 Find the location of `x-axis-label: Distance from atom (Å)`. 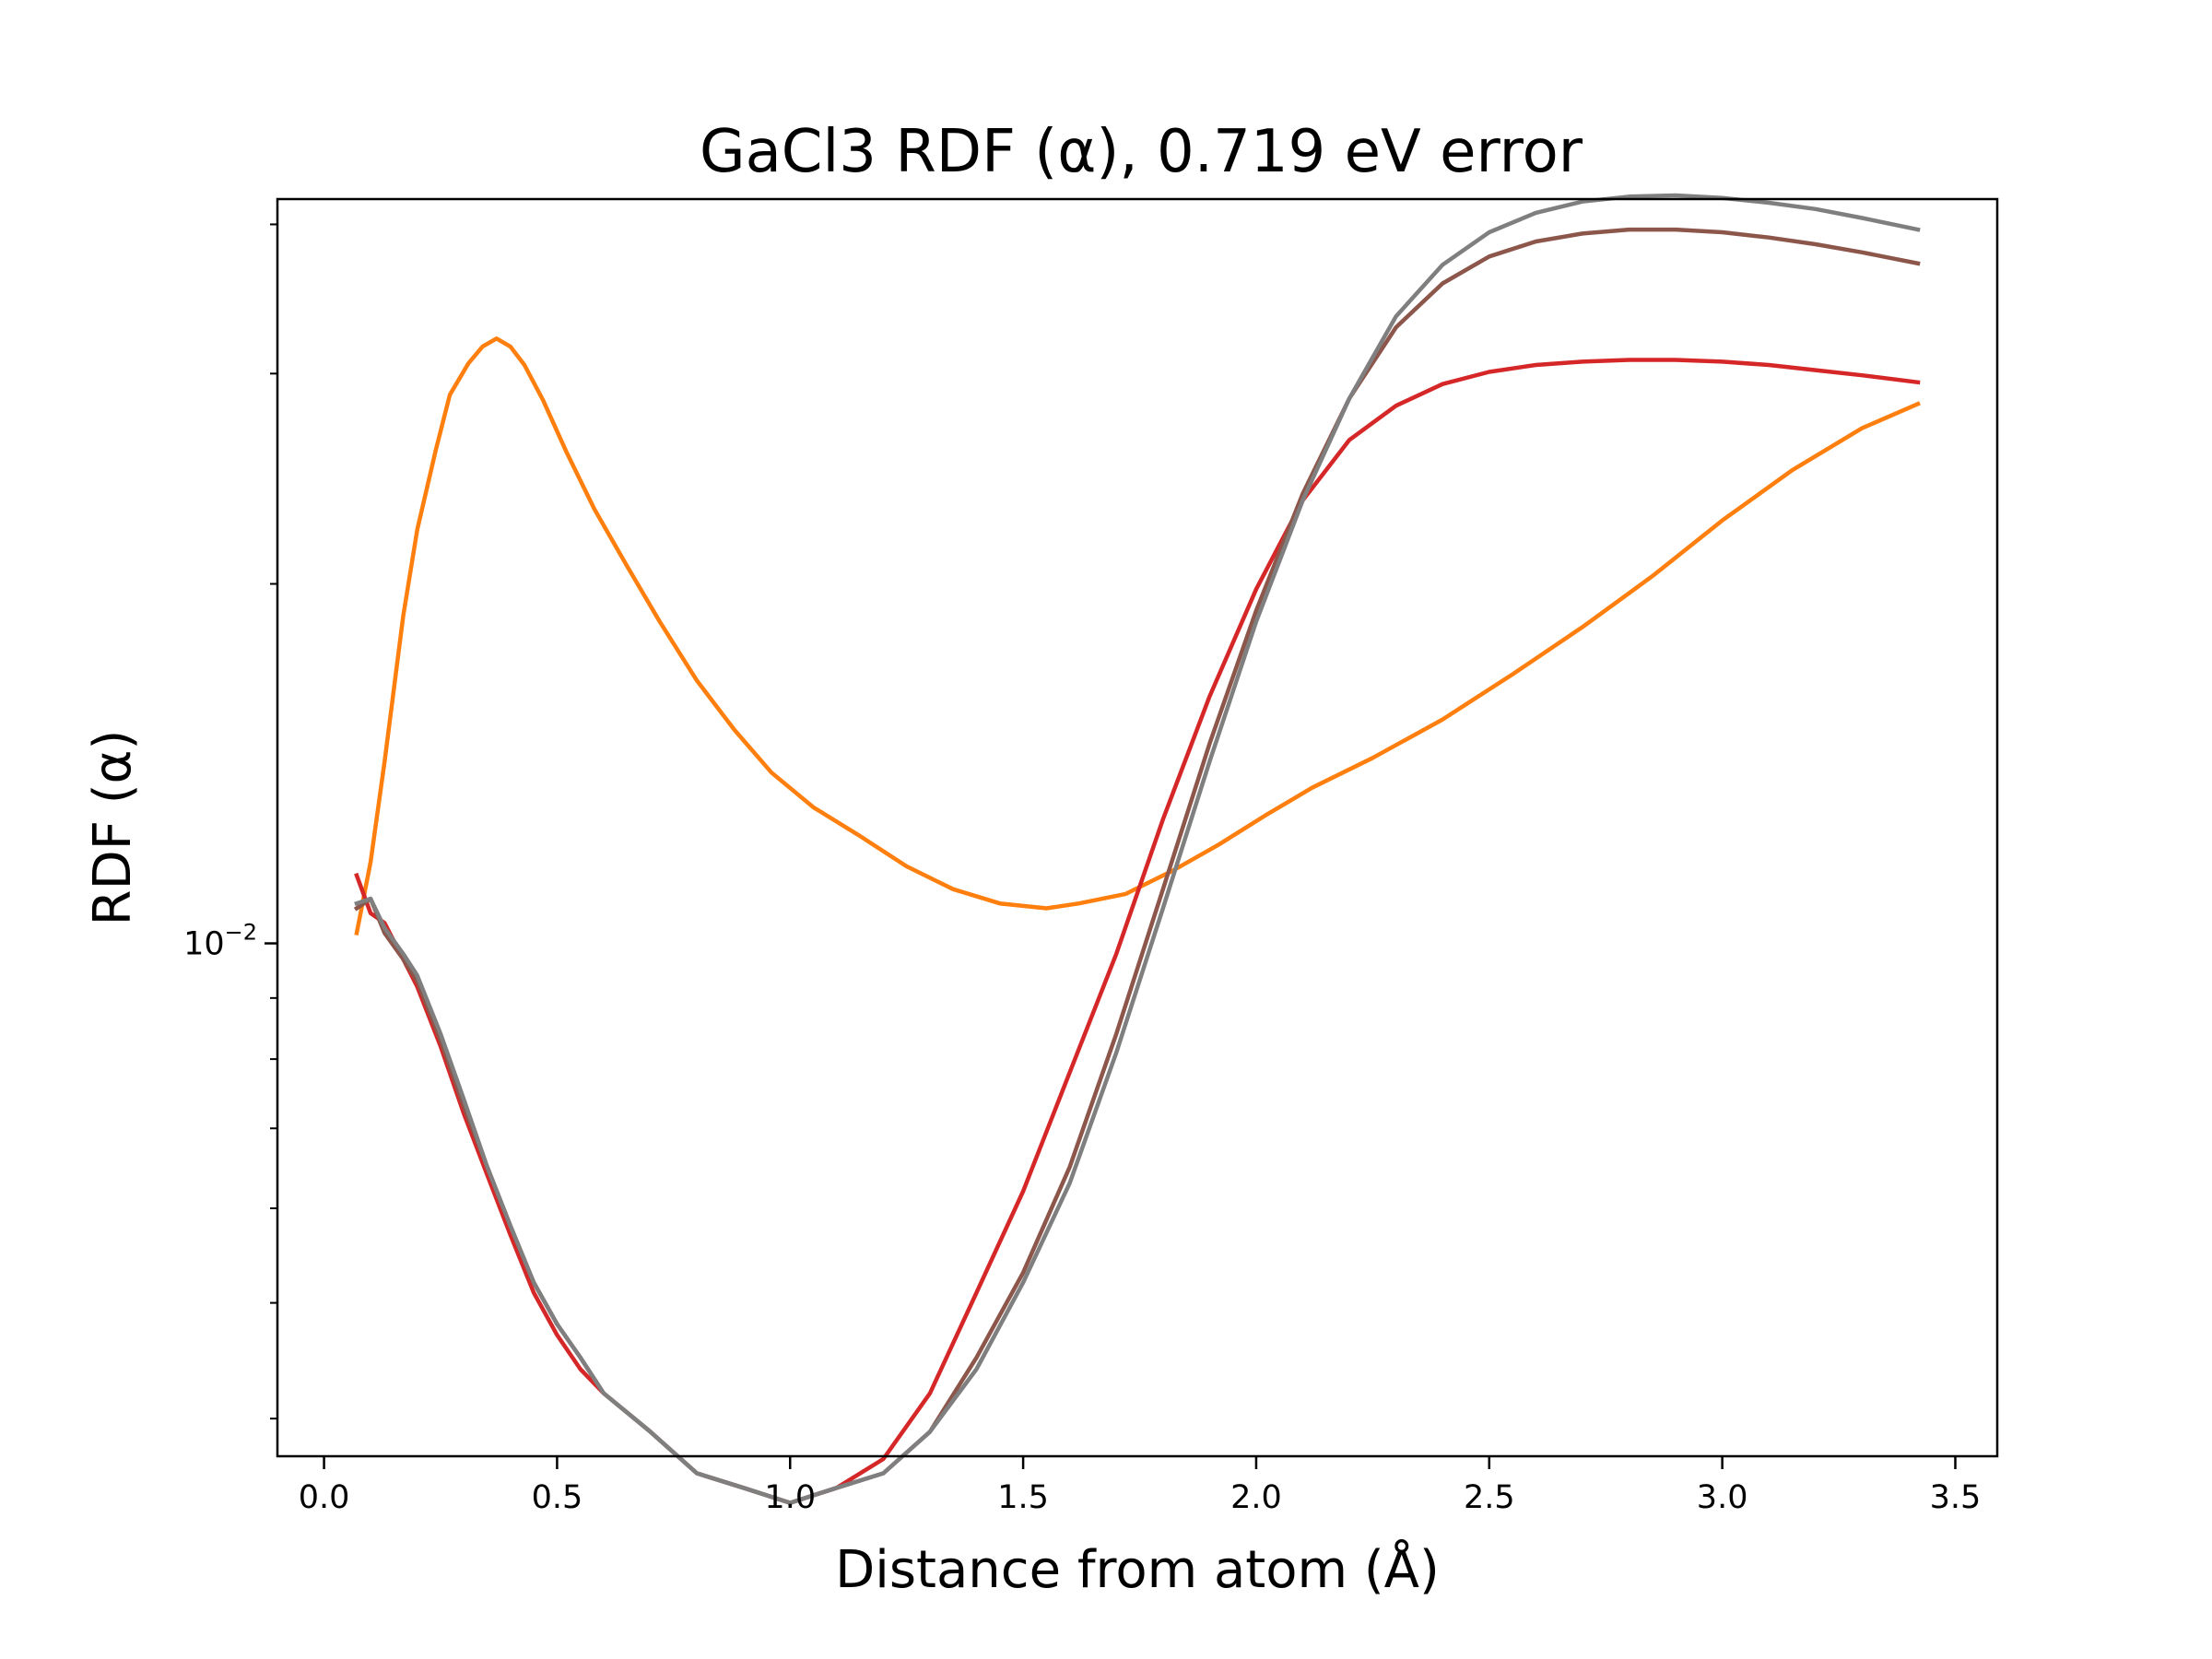

x-axis-label: Distance from atom (Å) is located at coordinates (1137, 1569).